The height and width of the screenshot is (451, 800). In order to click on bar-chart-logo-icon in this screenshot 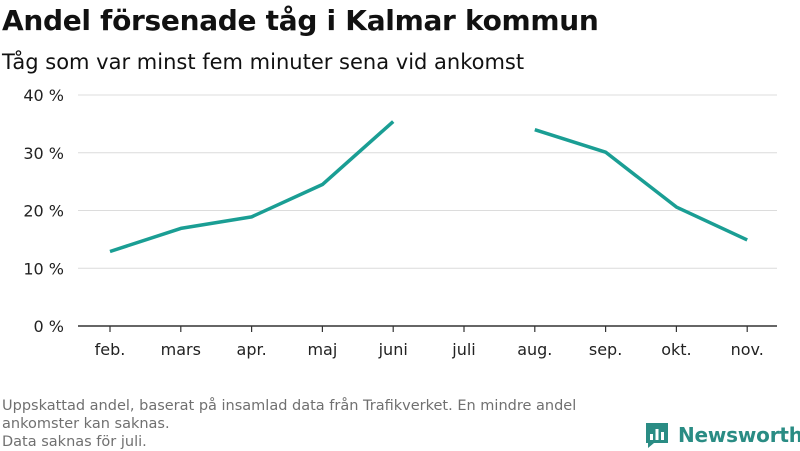, I will do `click(657, 435)`.